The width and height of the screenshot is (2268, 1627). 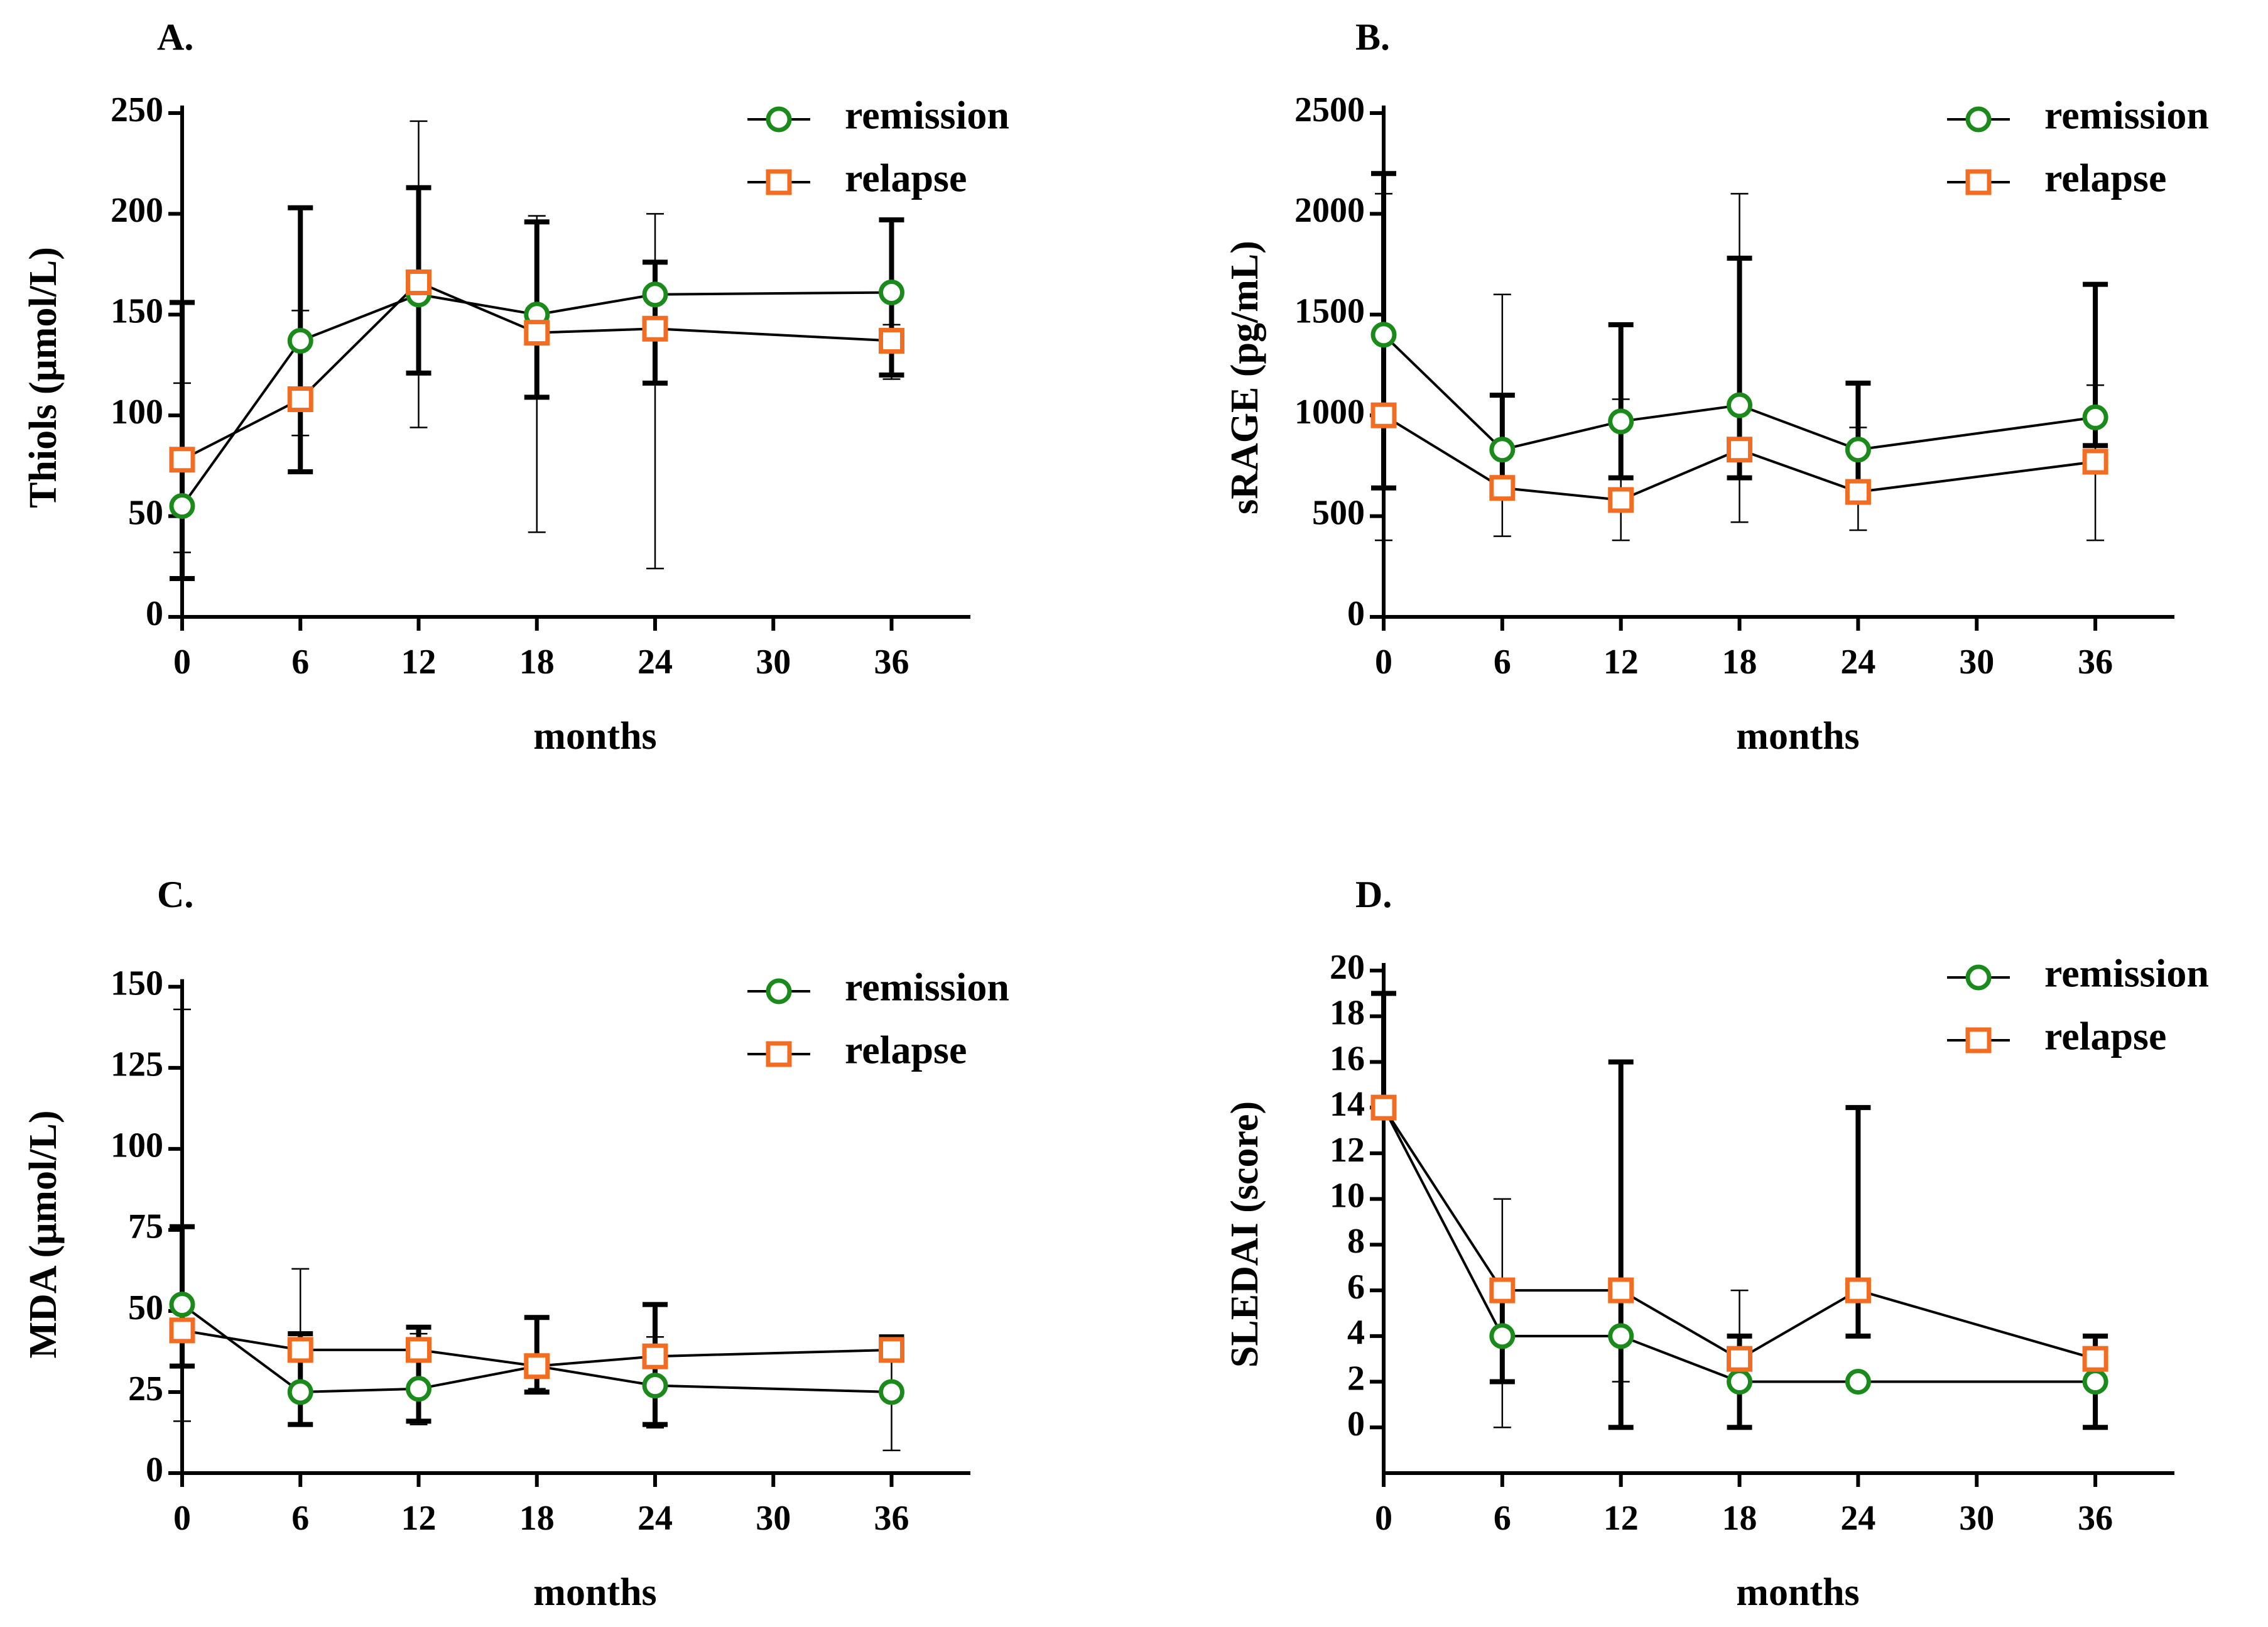 What do you see at coordinates (1339, 512) in the screenshot?
I see `y-tick-label: 500` at bounding box center [1339, 512].